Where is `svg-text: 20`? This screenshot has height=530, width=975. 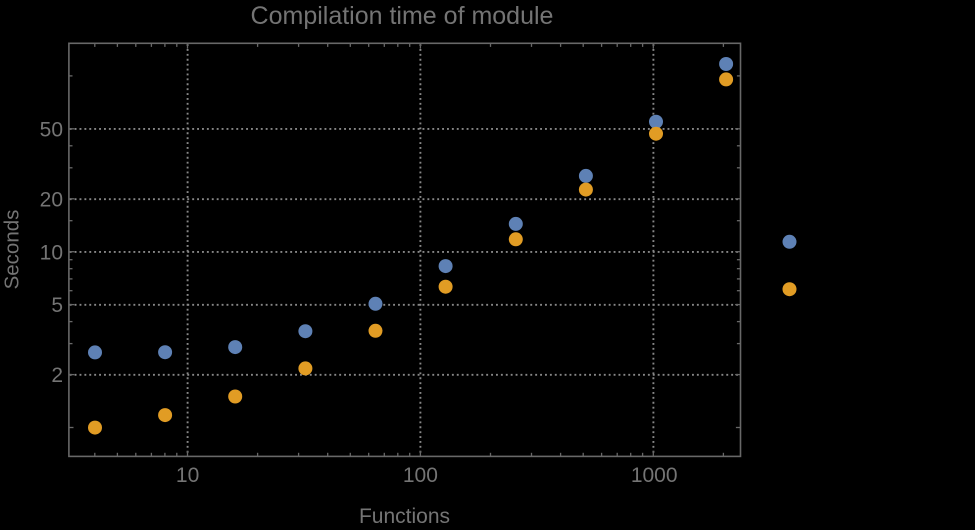
svg-text: 20 is located at coordinates (51, 200).